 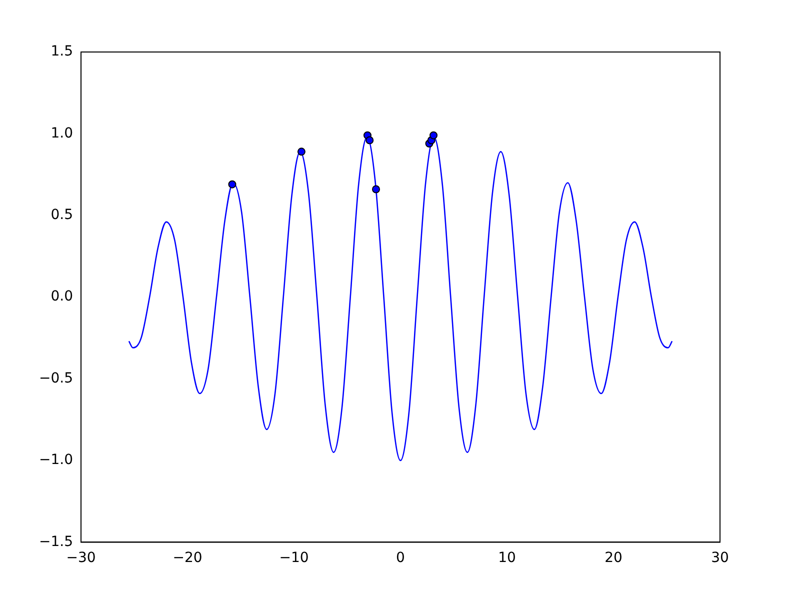 I want to click on y-tick-label: 1.0, so click(x=61, y=133).